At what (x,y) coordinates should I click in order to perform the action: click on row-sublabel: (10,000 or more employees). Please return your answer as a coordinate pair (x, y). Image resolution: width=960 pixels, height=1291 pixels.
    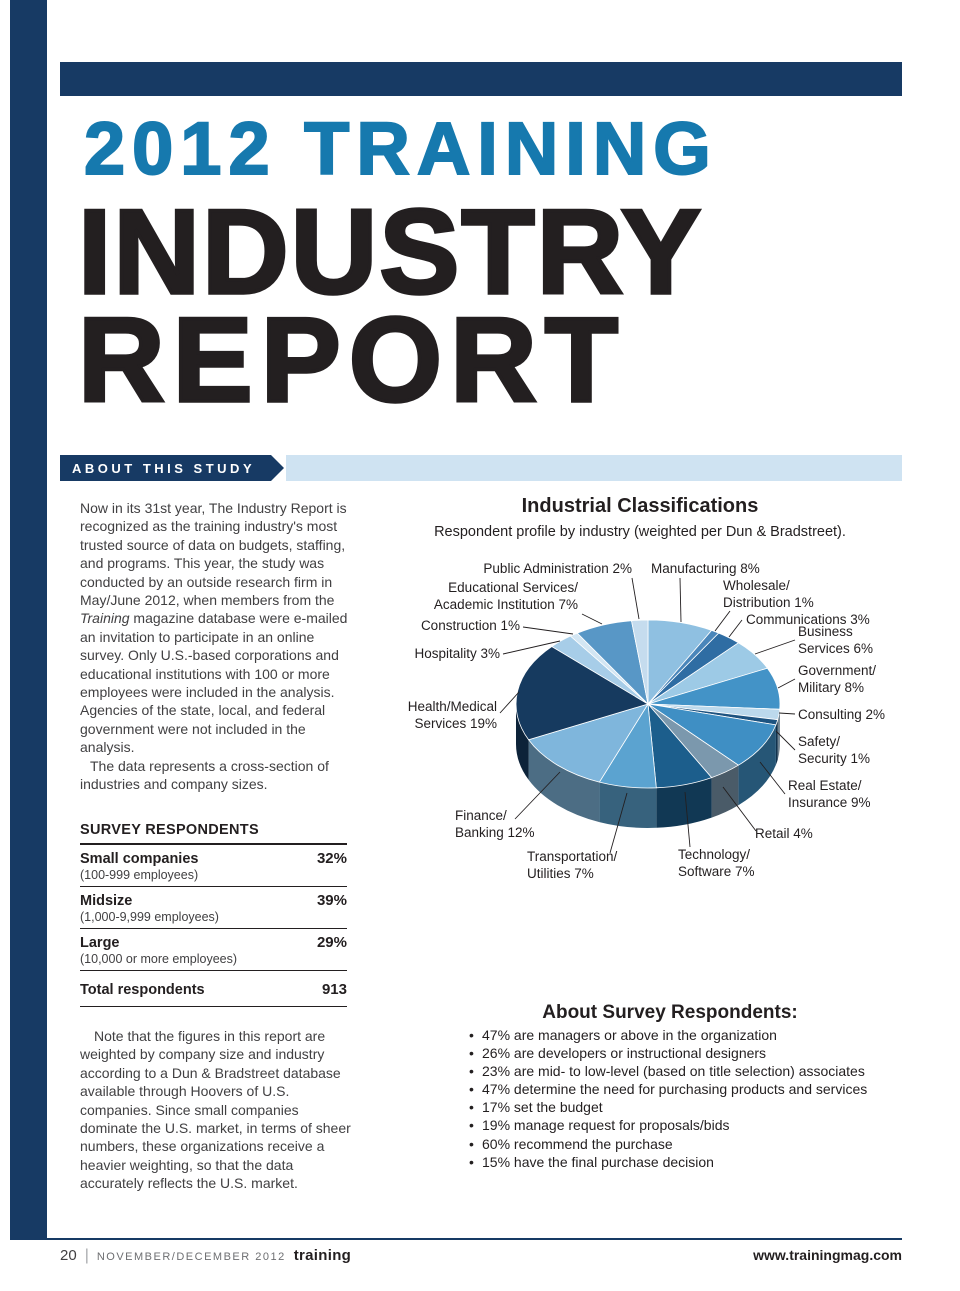
    Looking at the image, I should click on (159, 959).